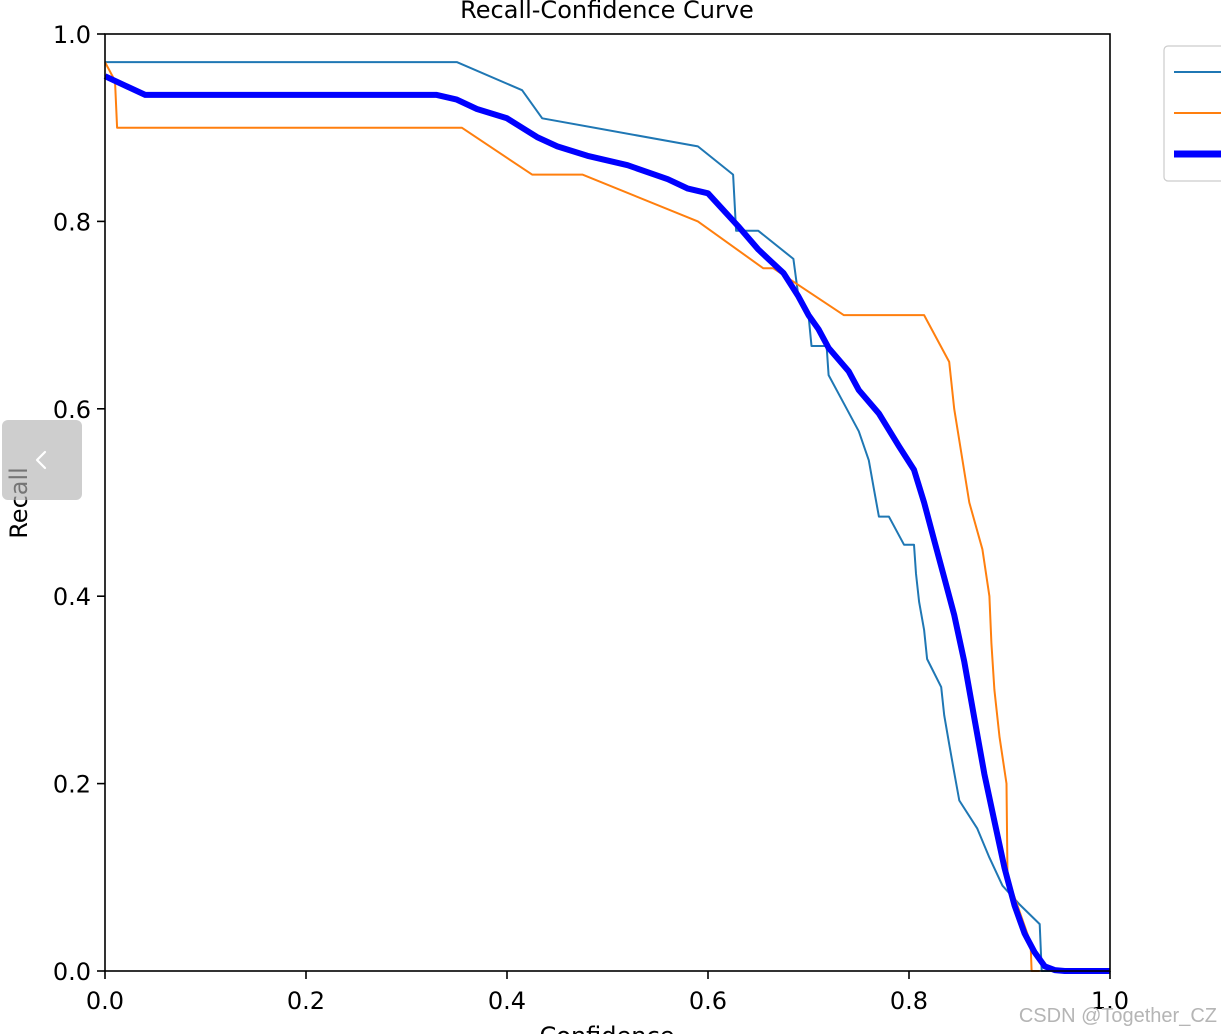 This screenshot has height=1034, width=1221. What do you see at coordinates (72, 222) in the screenshot?
I see `y-tick-label: 0.8` at bounding box center [72, 222].